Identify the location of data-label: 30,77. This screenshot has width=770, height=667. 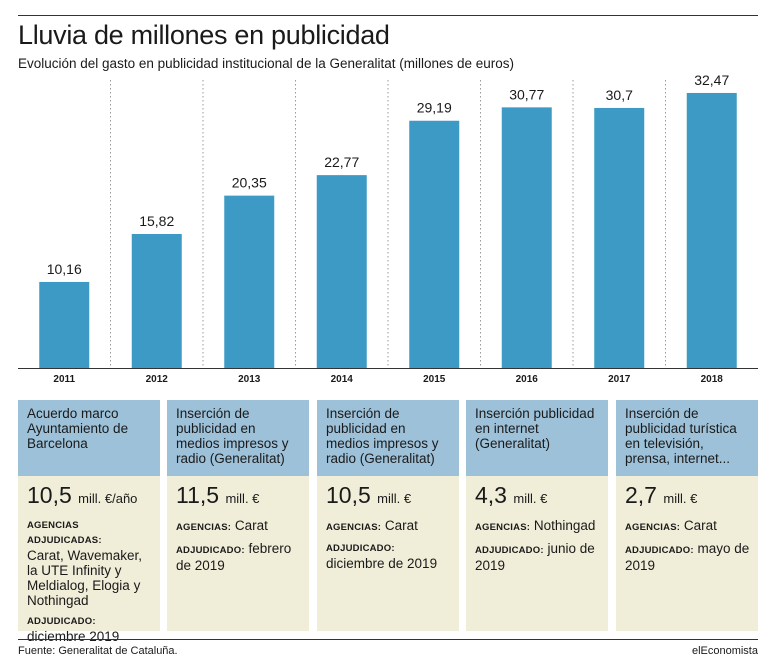
(526, 94).